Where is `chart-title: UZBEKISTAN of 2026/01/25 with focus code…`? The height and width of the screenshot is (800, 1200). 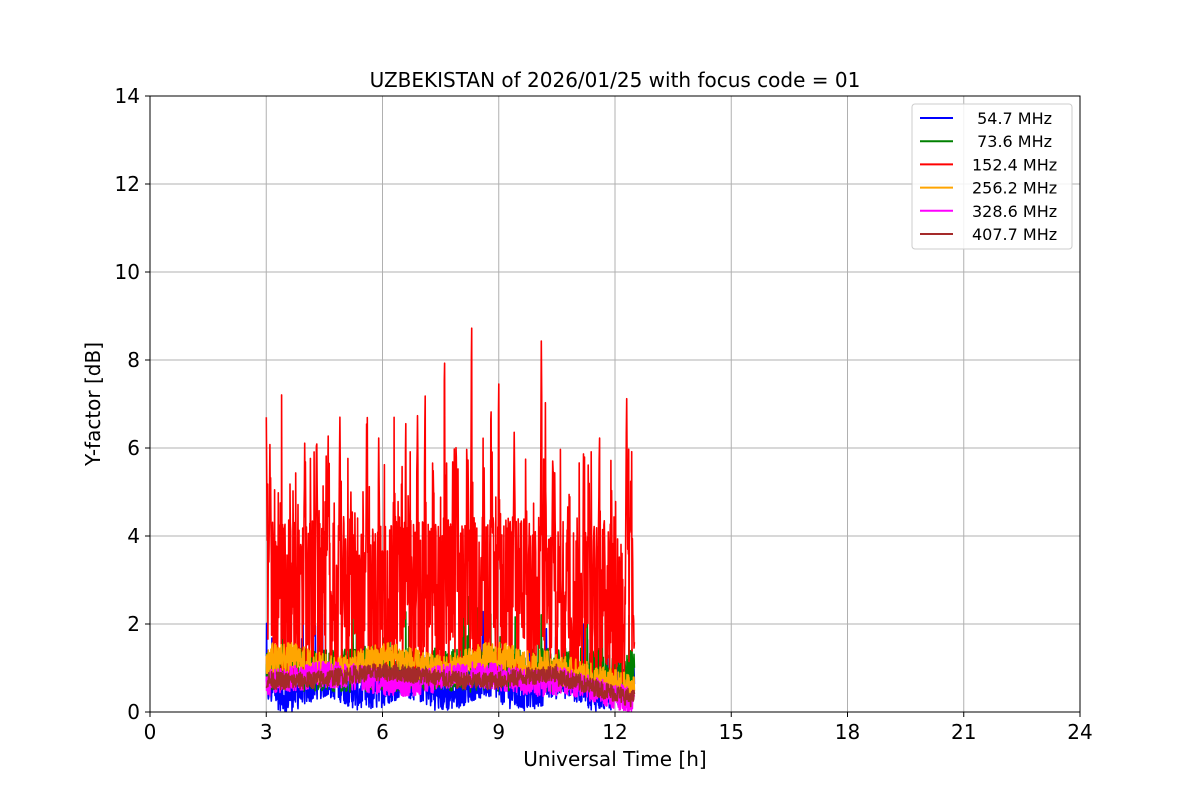
chart-title: UZBEKISTAN of 2026/01/25 with focus code… is located at coordinates (615, 80).